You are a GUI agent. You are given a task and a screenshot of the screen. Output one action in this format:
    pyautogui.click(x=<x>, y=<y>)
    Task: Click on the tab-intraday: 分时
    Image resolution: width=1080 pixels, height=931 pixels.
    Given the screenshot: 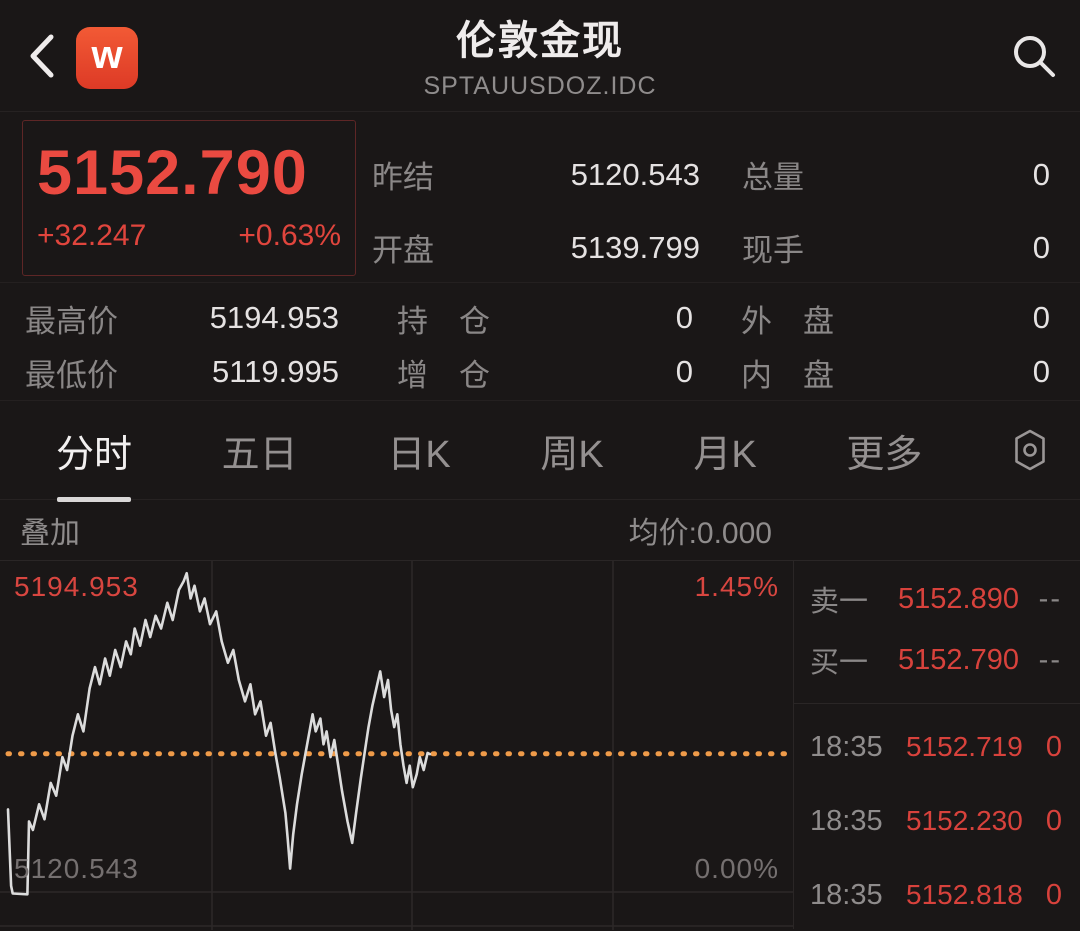 What is the action you would take?
    pyautogui.click(x=94, y=450)
    